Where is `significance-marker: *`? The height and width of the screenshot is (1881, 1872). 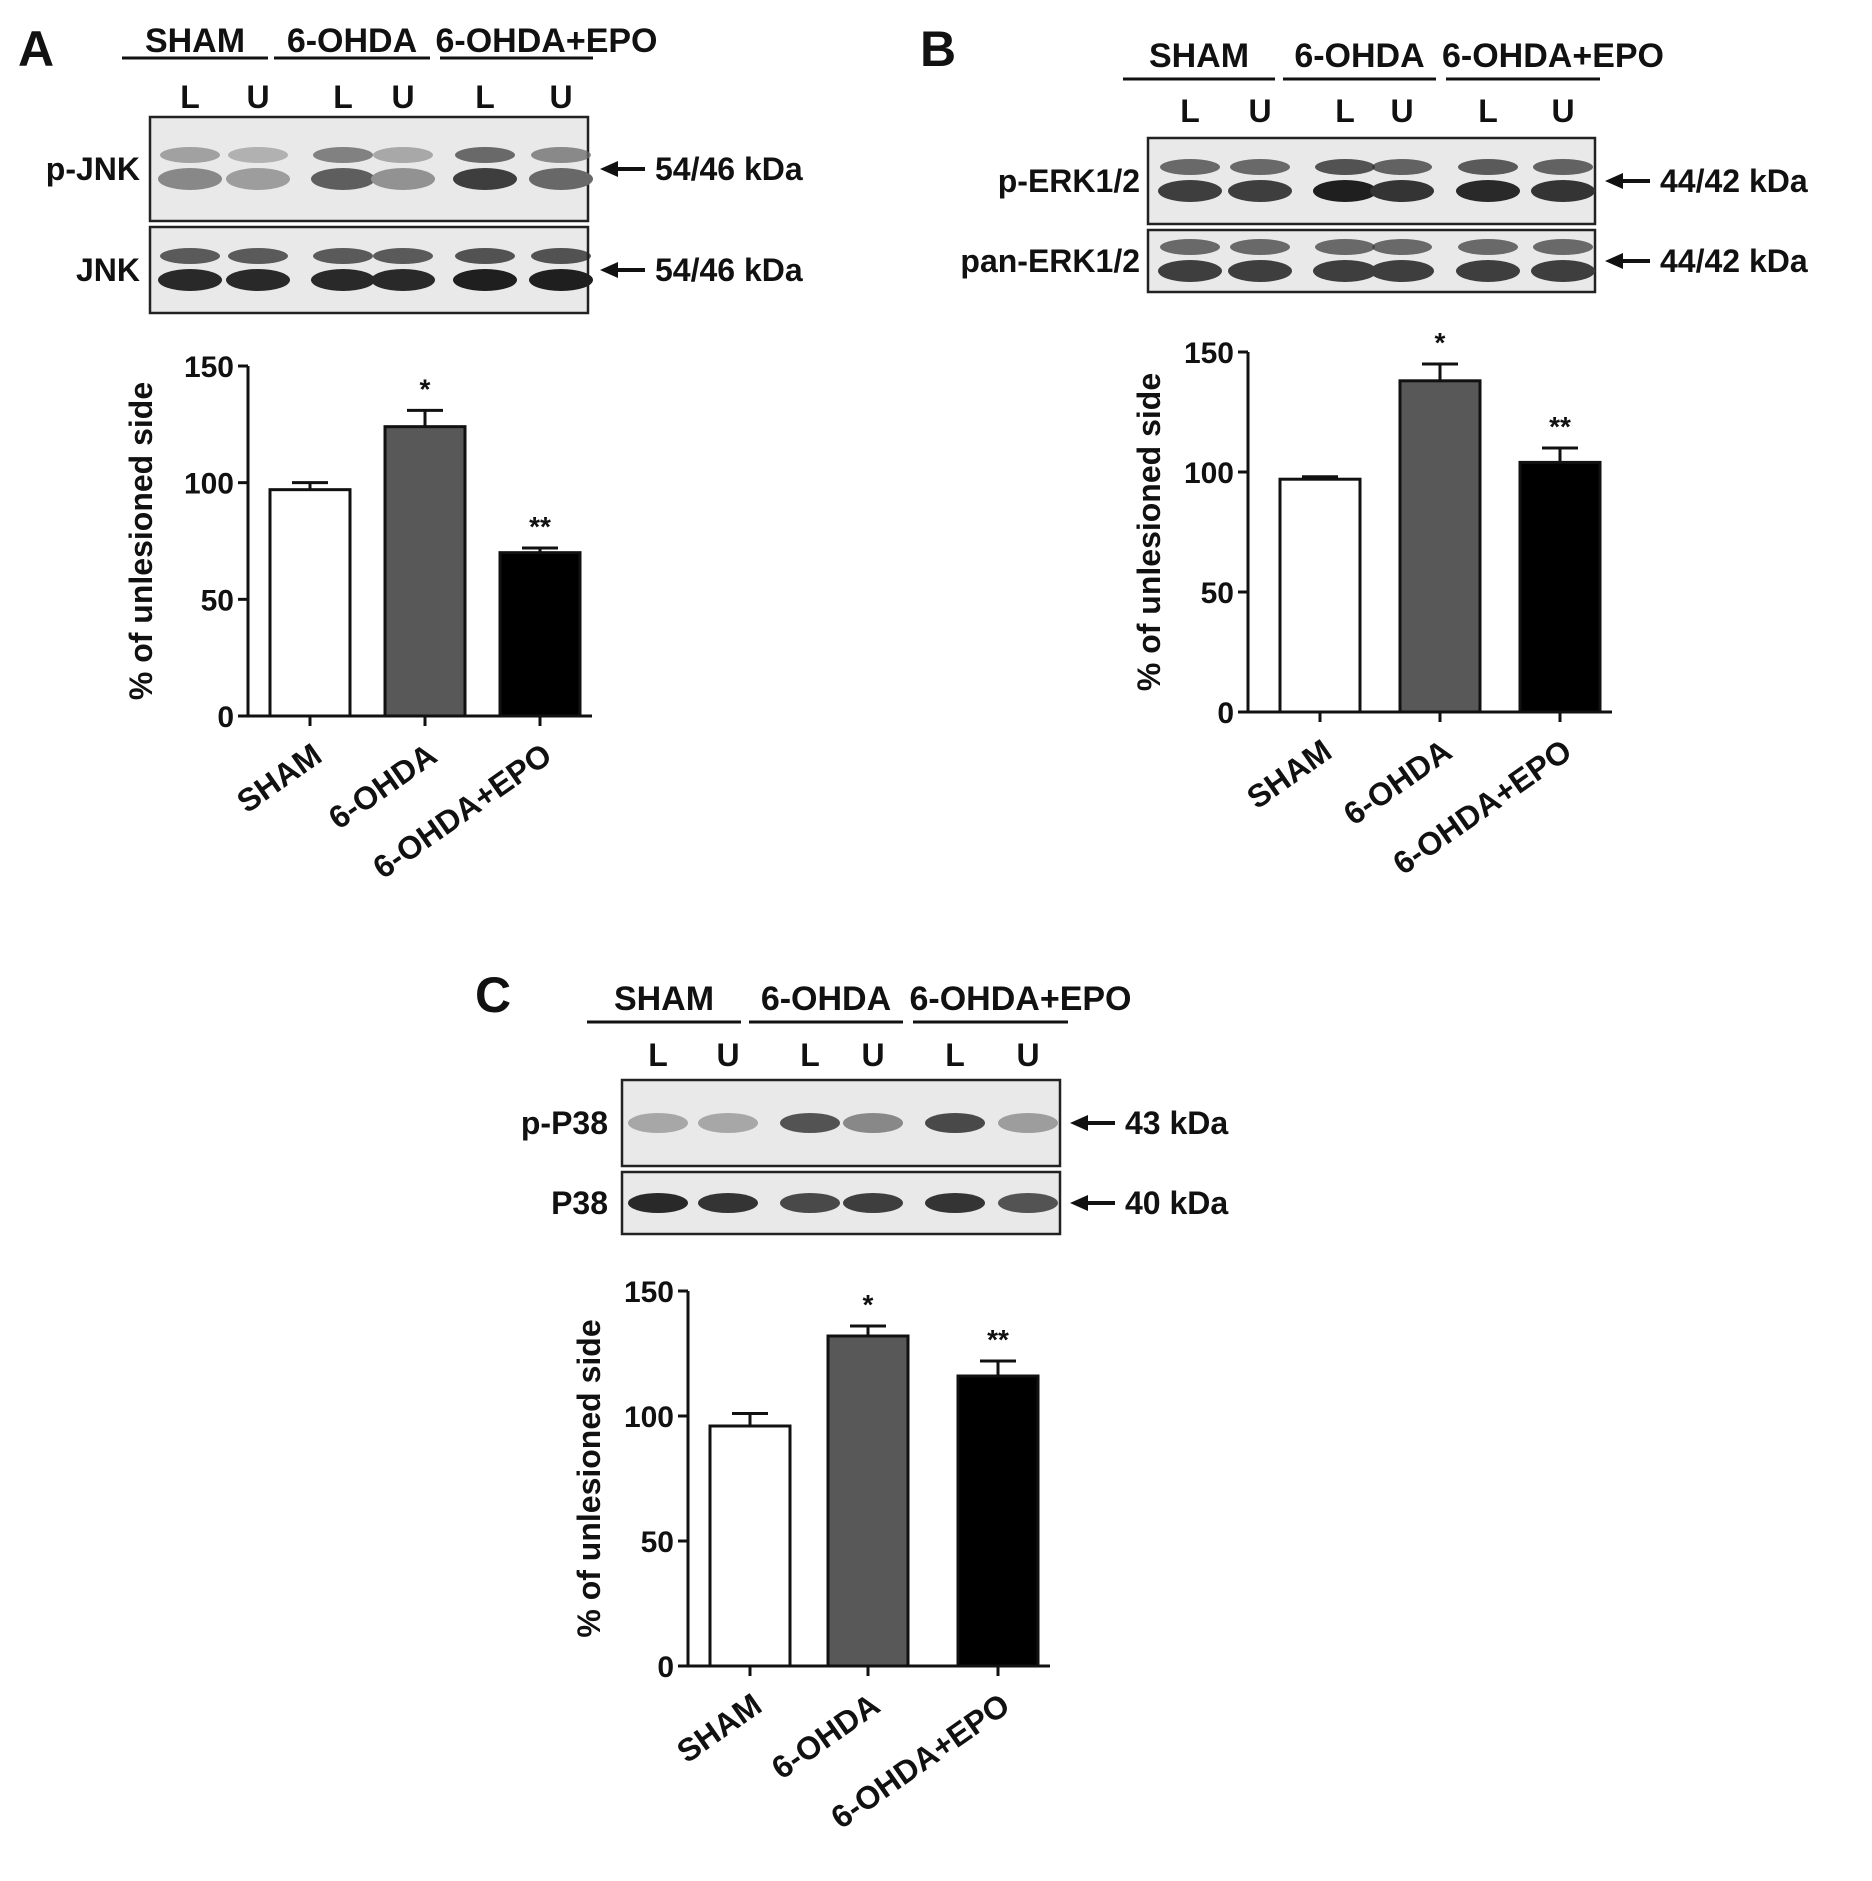
significance-marker: * is located at coordinates (1440, 342).